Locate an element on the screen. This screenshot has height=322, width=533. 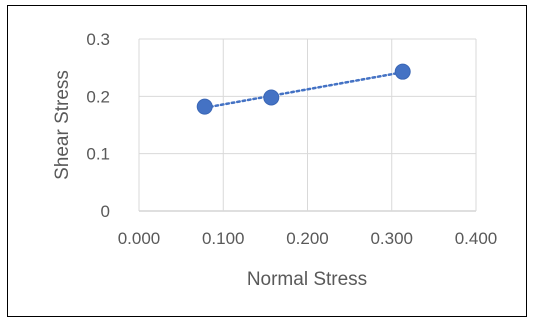
data-points is located at coordinates (303, 89).